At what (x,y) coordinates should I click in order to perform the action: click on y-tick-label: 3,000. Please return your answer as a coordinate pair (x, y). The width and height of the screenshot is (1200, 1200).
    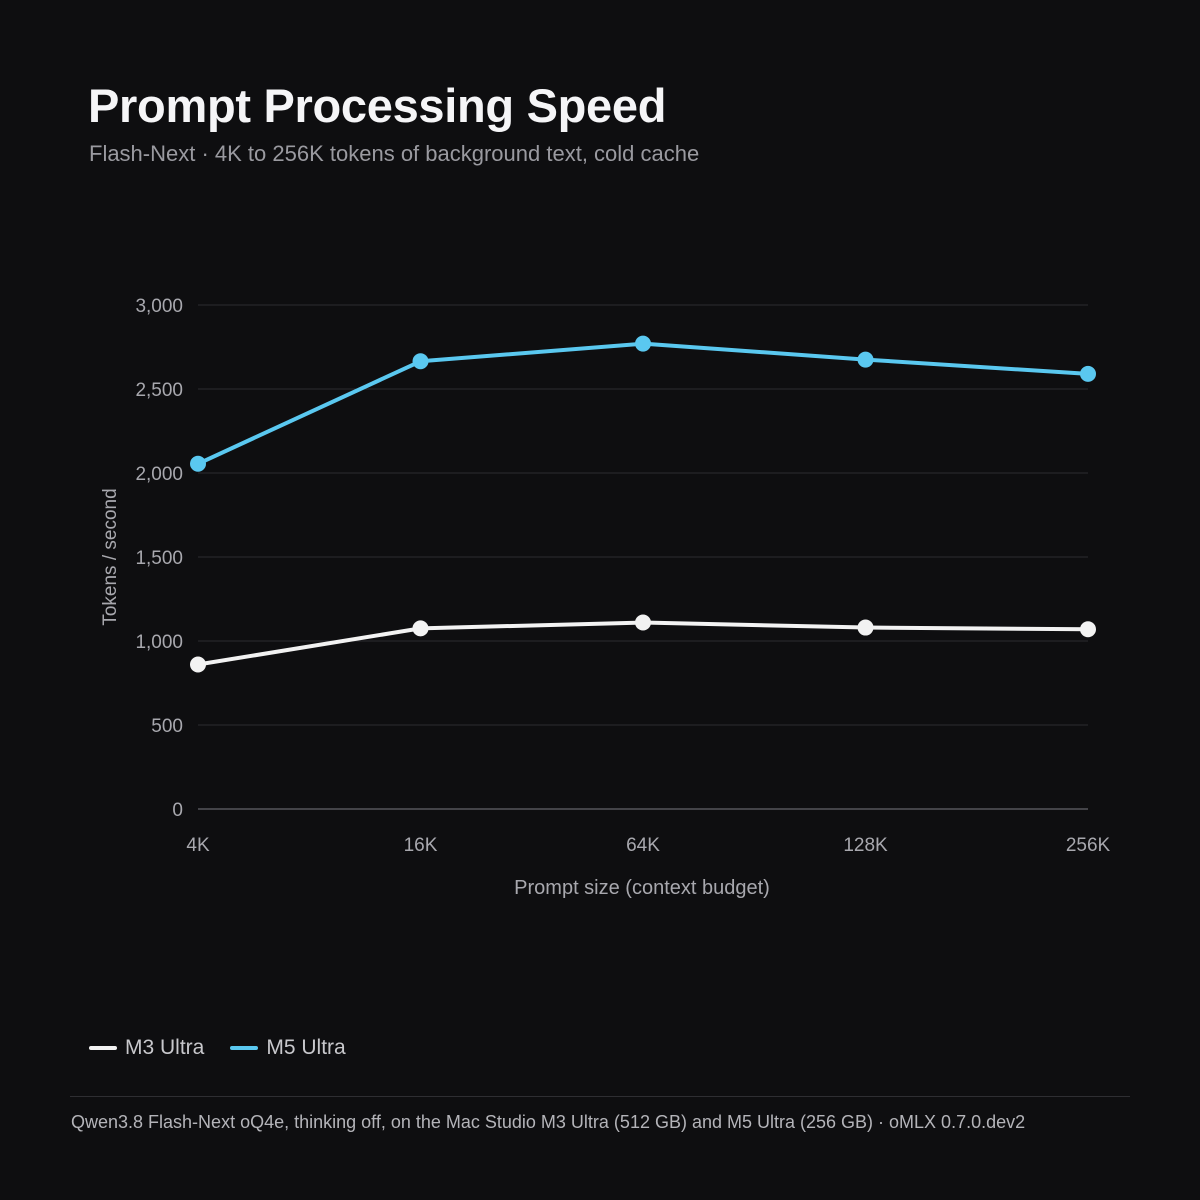
    Looking at the image, I should click on (159, 306).